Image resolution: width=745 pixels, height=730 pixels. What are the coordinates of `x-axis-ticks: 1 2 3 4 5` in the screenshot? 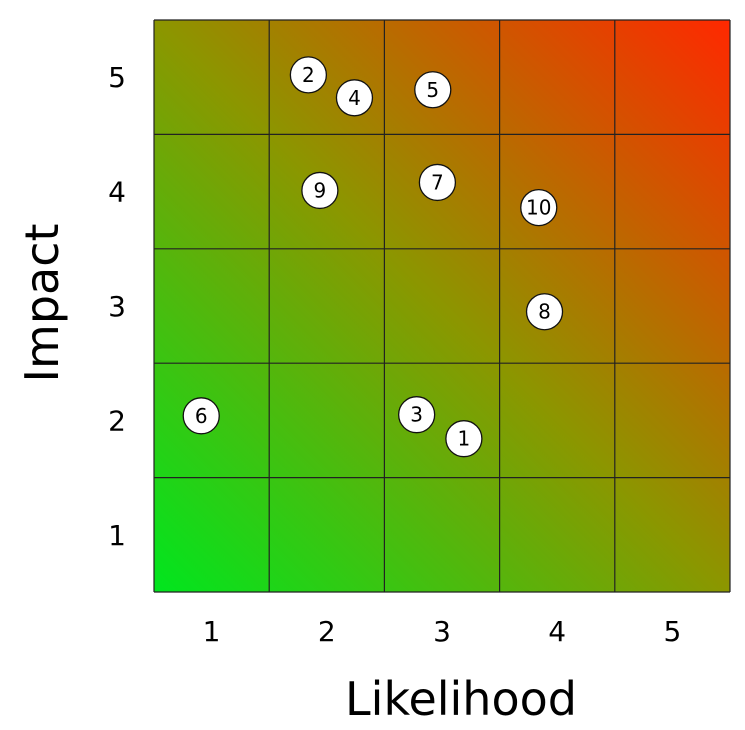 It's located at (442, 631).